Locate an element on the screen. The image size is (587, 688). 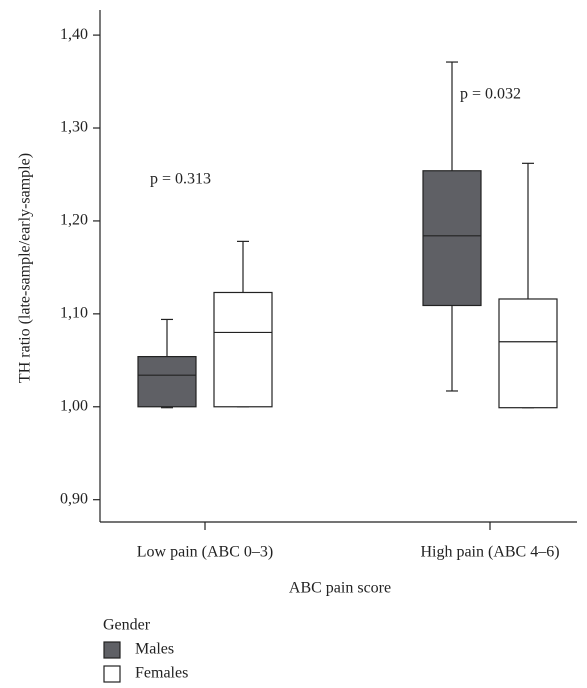
y-tick-label: 1,00 is located at coordinates (74, 405).